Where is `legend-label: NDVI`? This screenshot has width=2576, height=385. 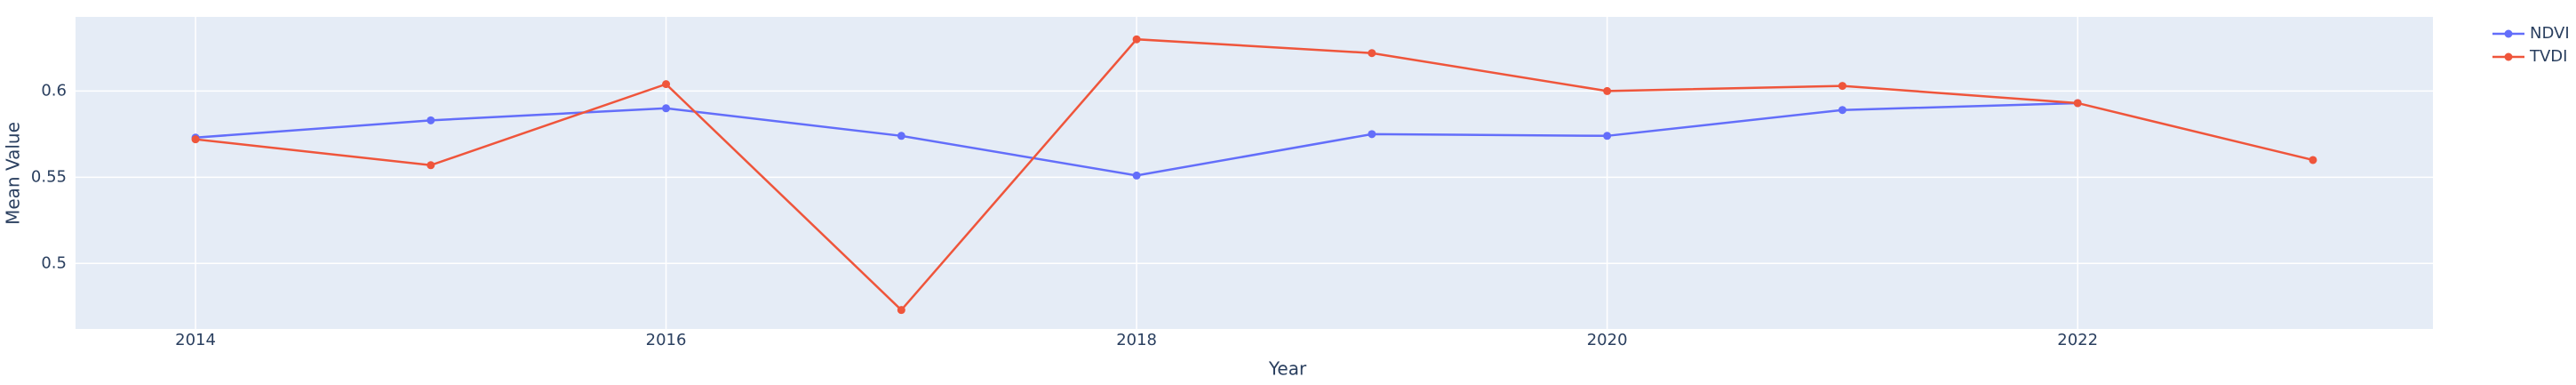
legend-label: NDVI is located at coordinates (2550, 33).